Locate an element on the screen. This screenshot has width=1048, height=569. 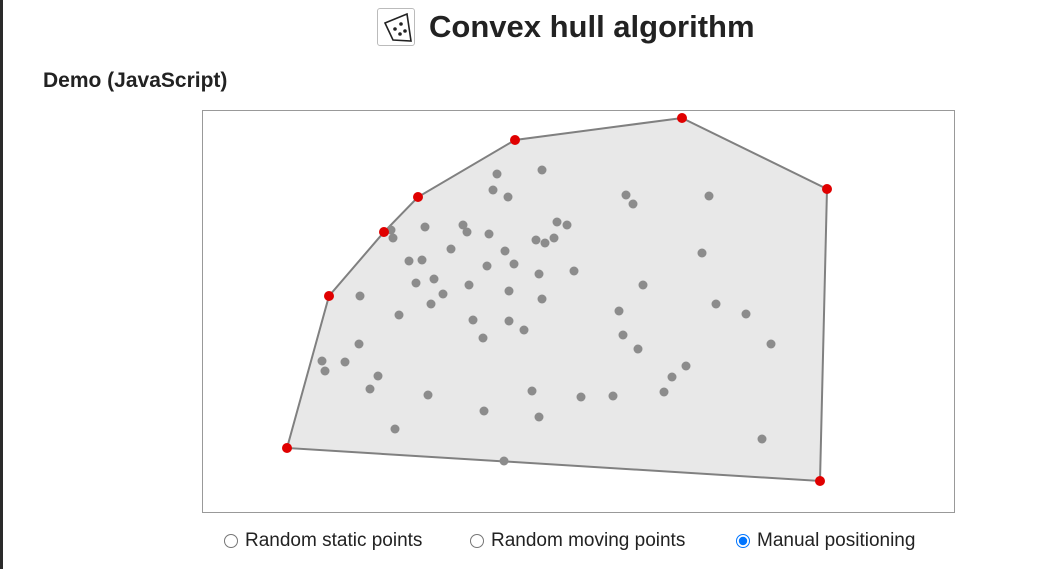
mode-radio-random-moving is located at coordinates (477, 541).